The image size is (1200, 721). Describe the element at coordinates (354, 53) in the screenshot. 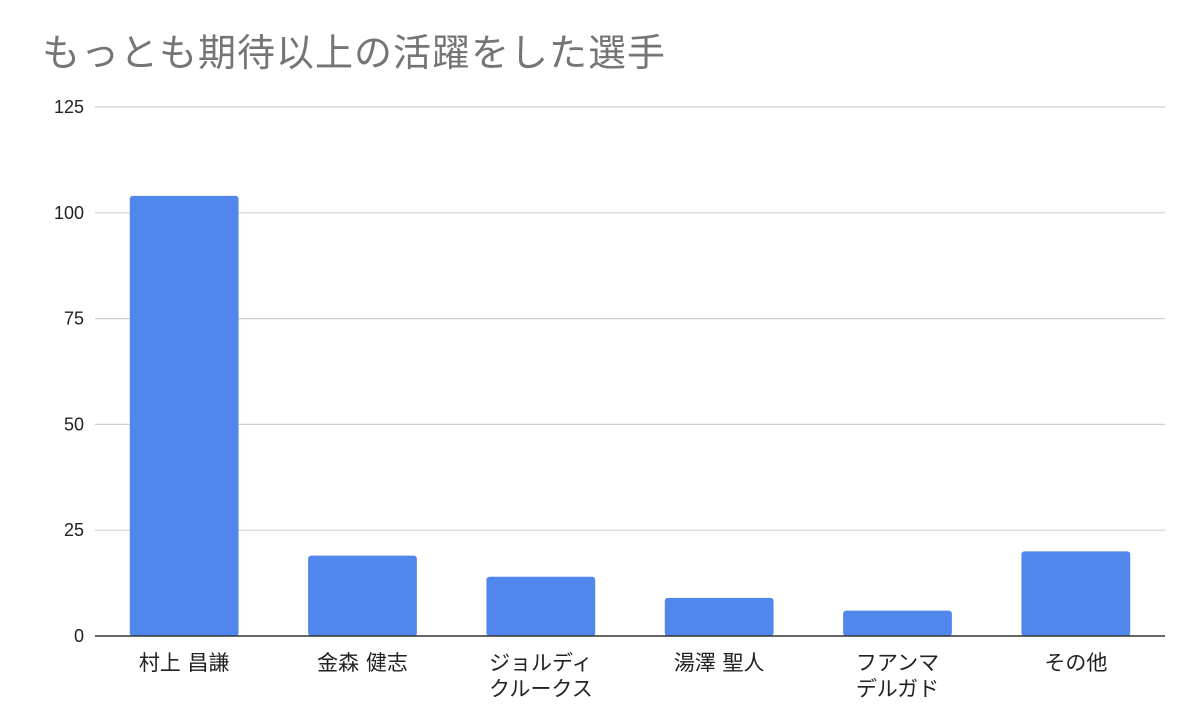

I see `chart-title: もっとも期待以上の活躍をした選手` at that location.